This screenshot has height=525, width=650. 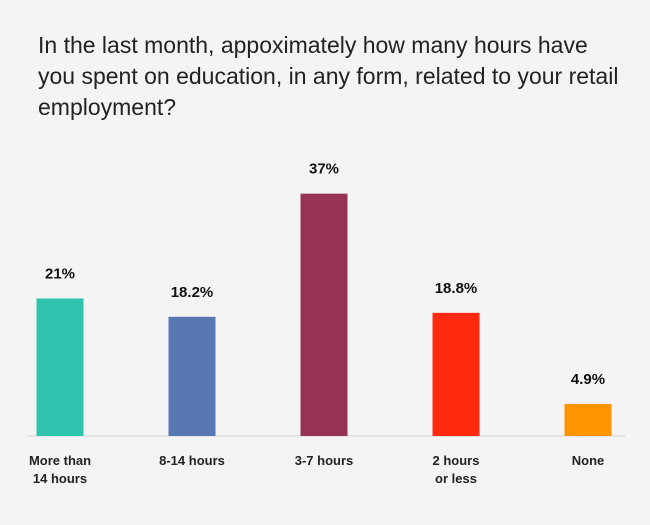 What do you see at coordinates (60, 478) in the screenshot?
I see `category-label-1-line-2: 14 hours` at bounding box center [60, 478].